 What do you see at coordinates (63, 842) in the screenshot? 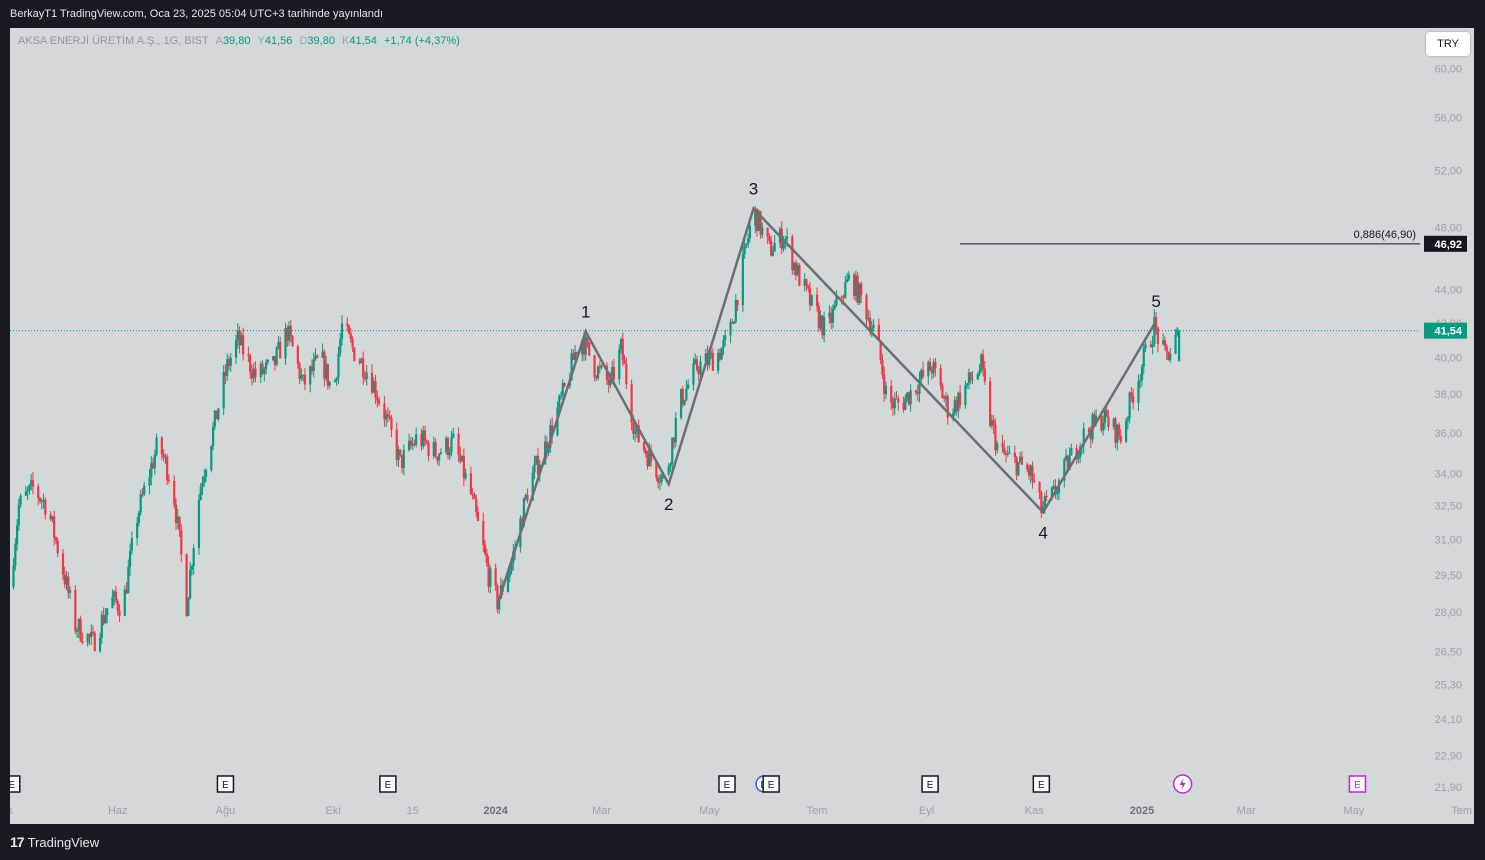
I see `tradingview-brand: TradingView` at bounding box center [63, 842].